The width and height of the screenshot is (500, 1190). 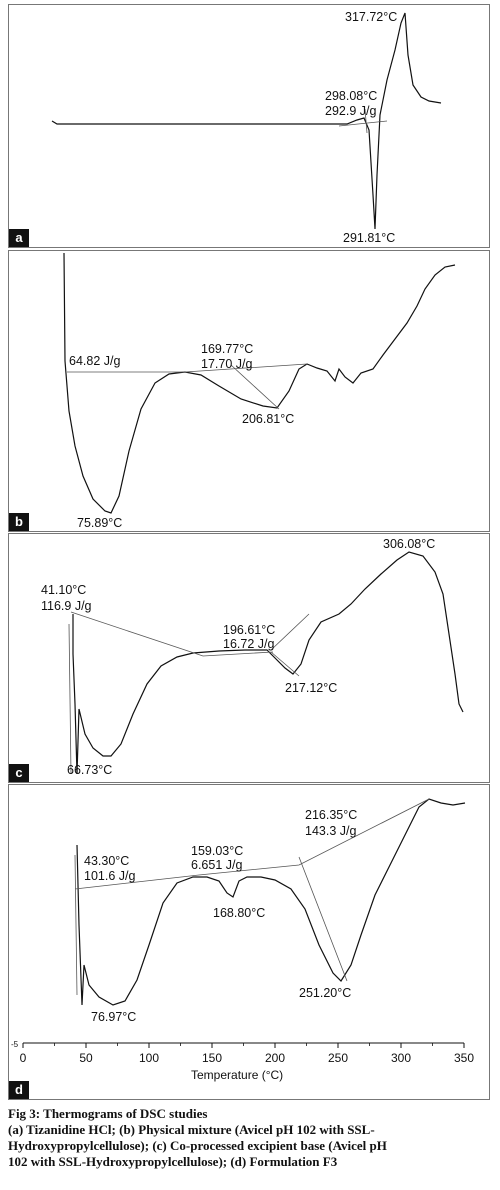 What do you see at coordinates (19, 522) in the screenshot?
I see `panel-label-b: b` at bounding box center [19, 522].